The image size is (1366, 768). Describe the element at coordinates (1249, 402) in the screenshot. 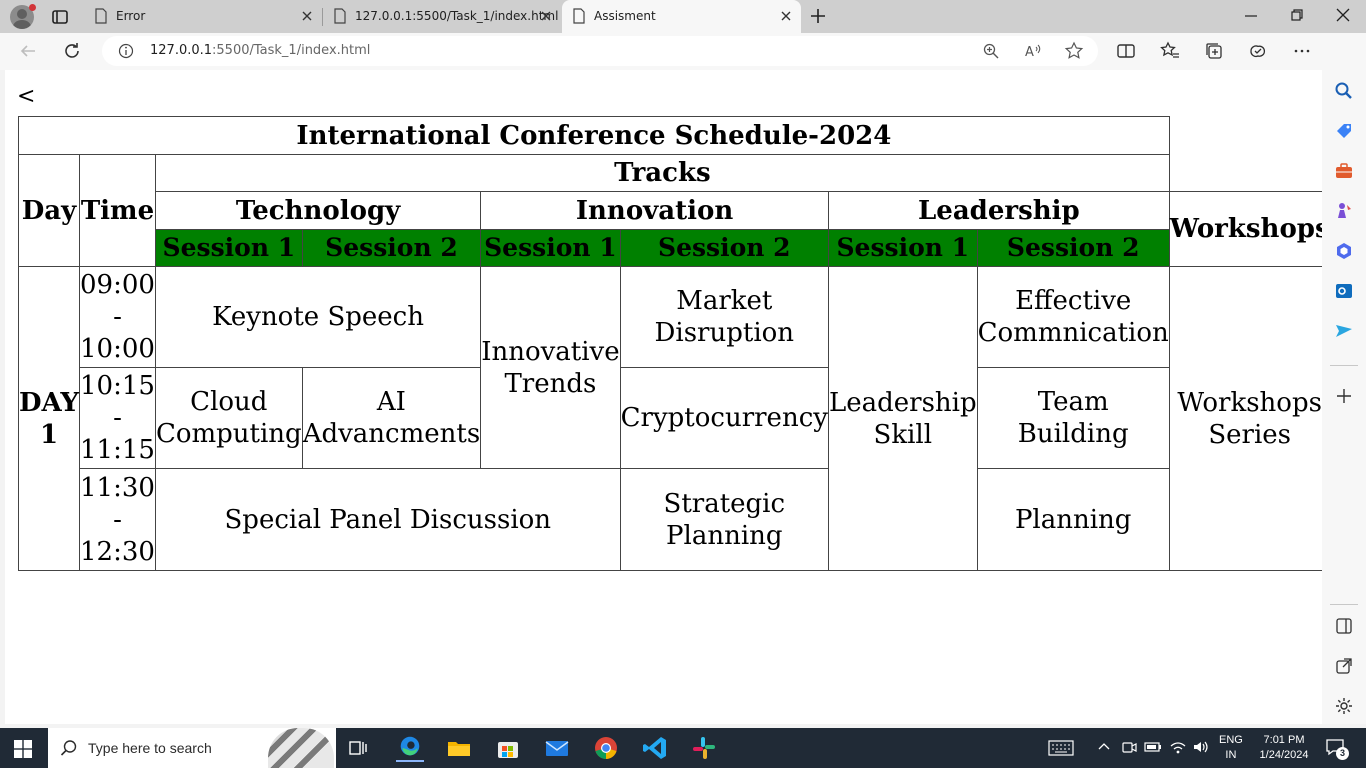

I see `cell-line: Workshops` at that location.